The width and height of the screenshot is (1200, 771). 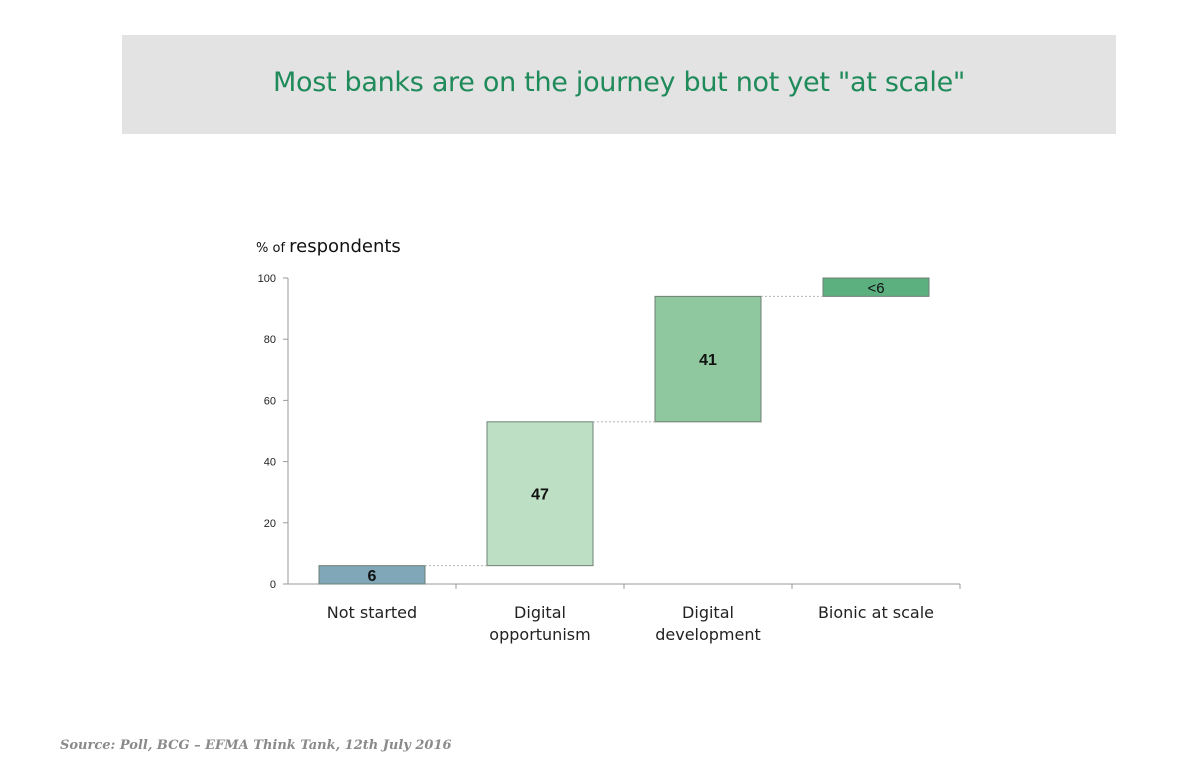 What do you see at coordinates (273, 585) in the screenshot?
I see `y-tick-label: 0` at bounding box center [273, 585].